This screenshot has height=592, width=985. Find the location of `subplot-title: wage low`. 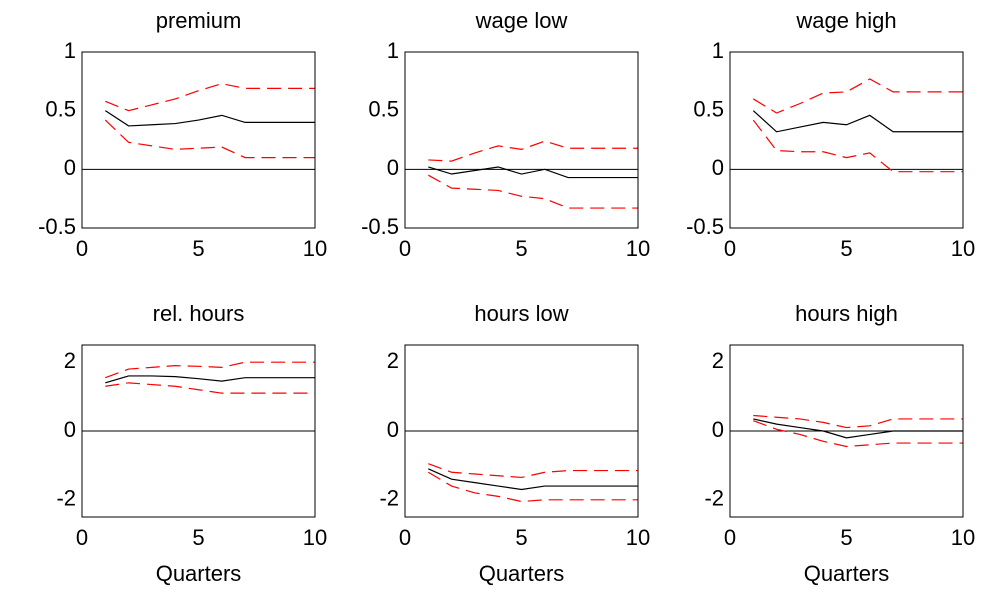

subplot-title: wage low is located at coordinates (521, 20).